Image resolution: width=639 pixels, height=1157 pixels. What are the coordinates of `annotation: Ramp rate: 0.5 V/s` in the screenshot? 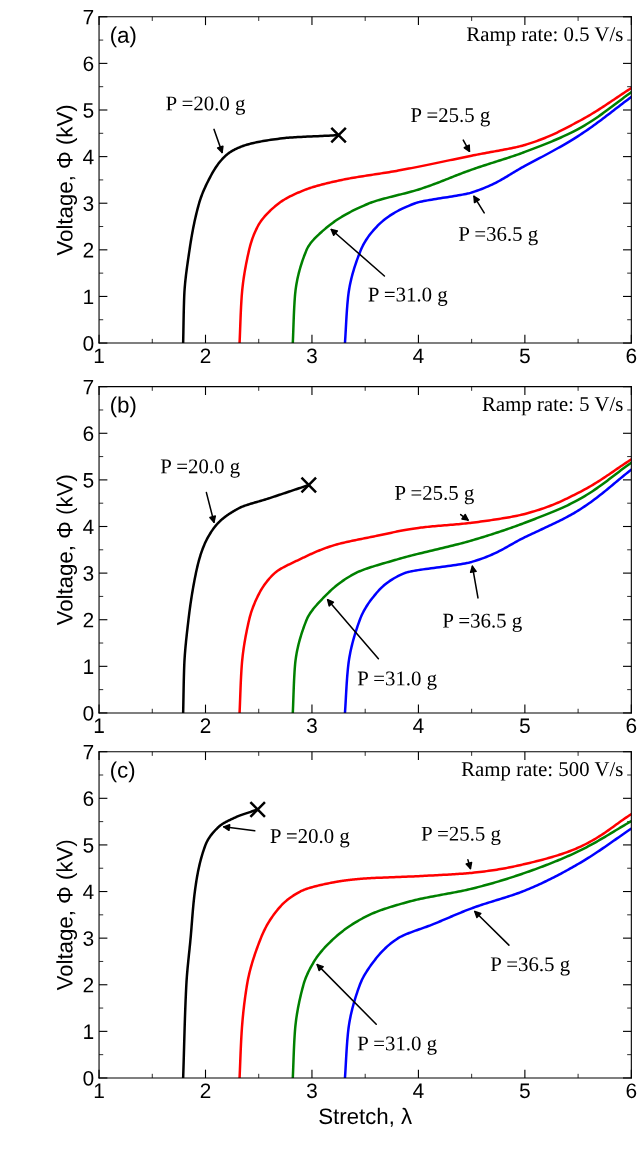 It's located at (544, 36).